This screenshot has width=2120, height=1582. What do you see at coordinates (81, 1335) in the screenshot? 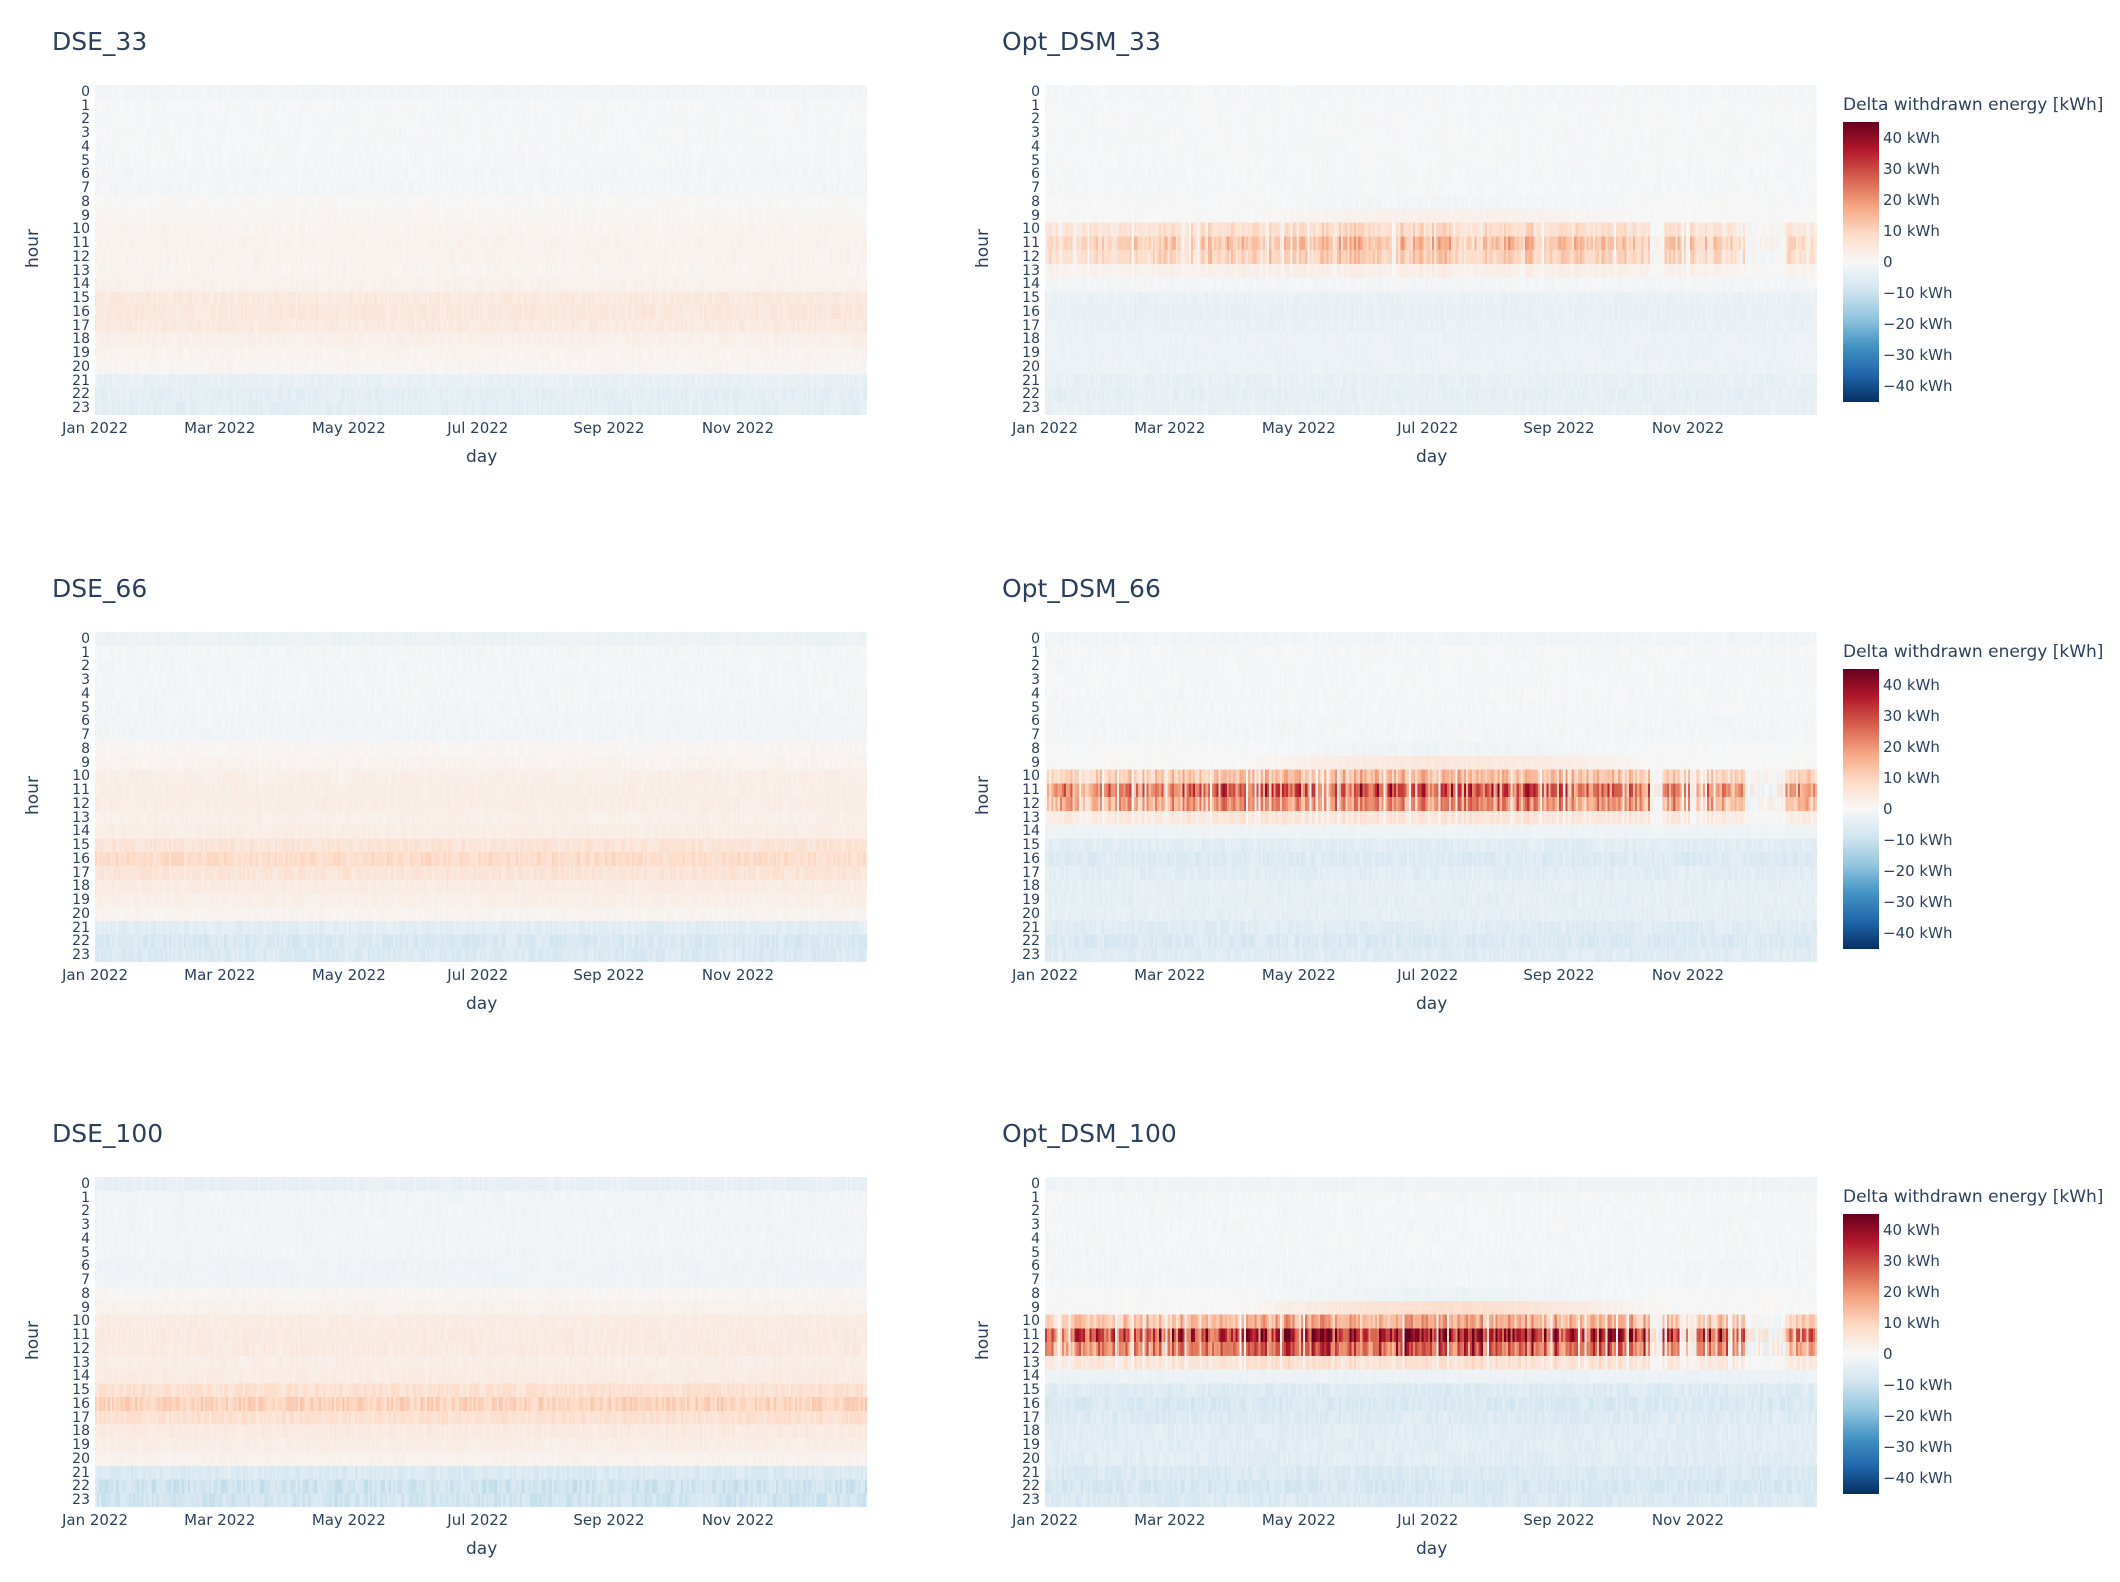
I see `y-tick-label: 11` at bounding box center [81, 1335].